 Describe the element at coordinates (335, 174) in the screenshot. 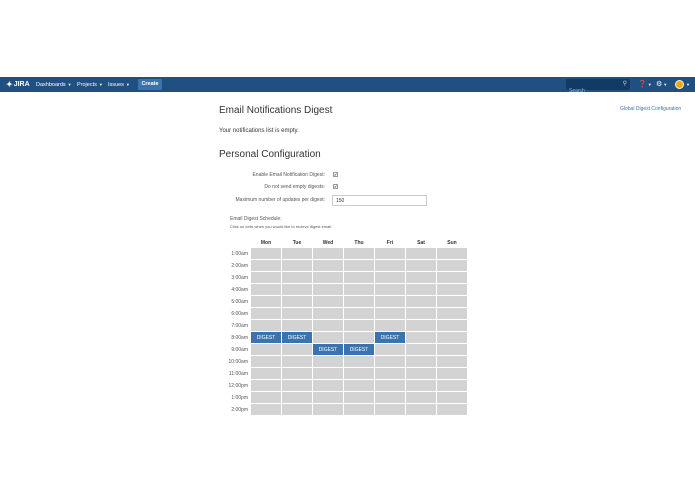

I see `enable-digest-checkbox: ✔` at that location.